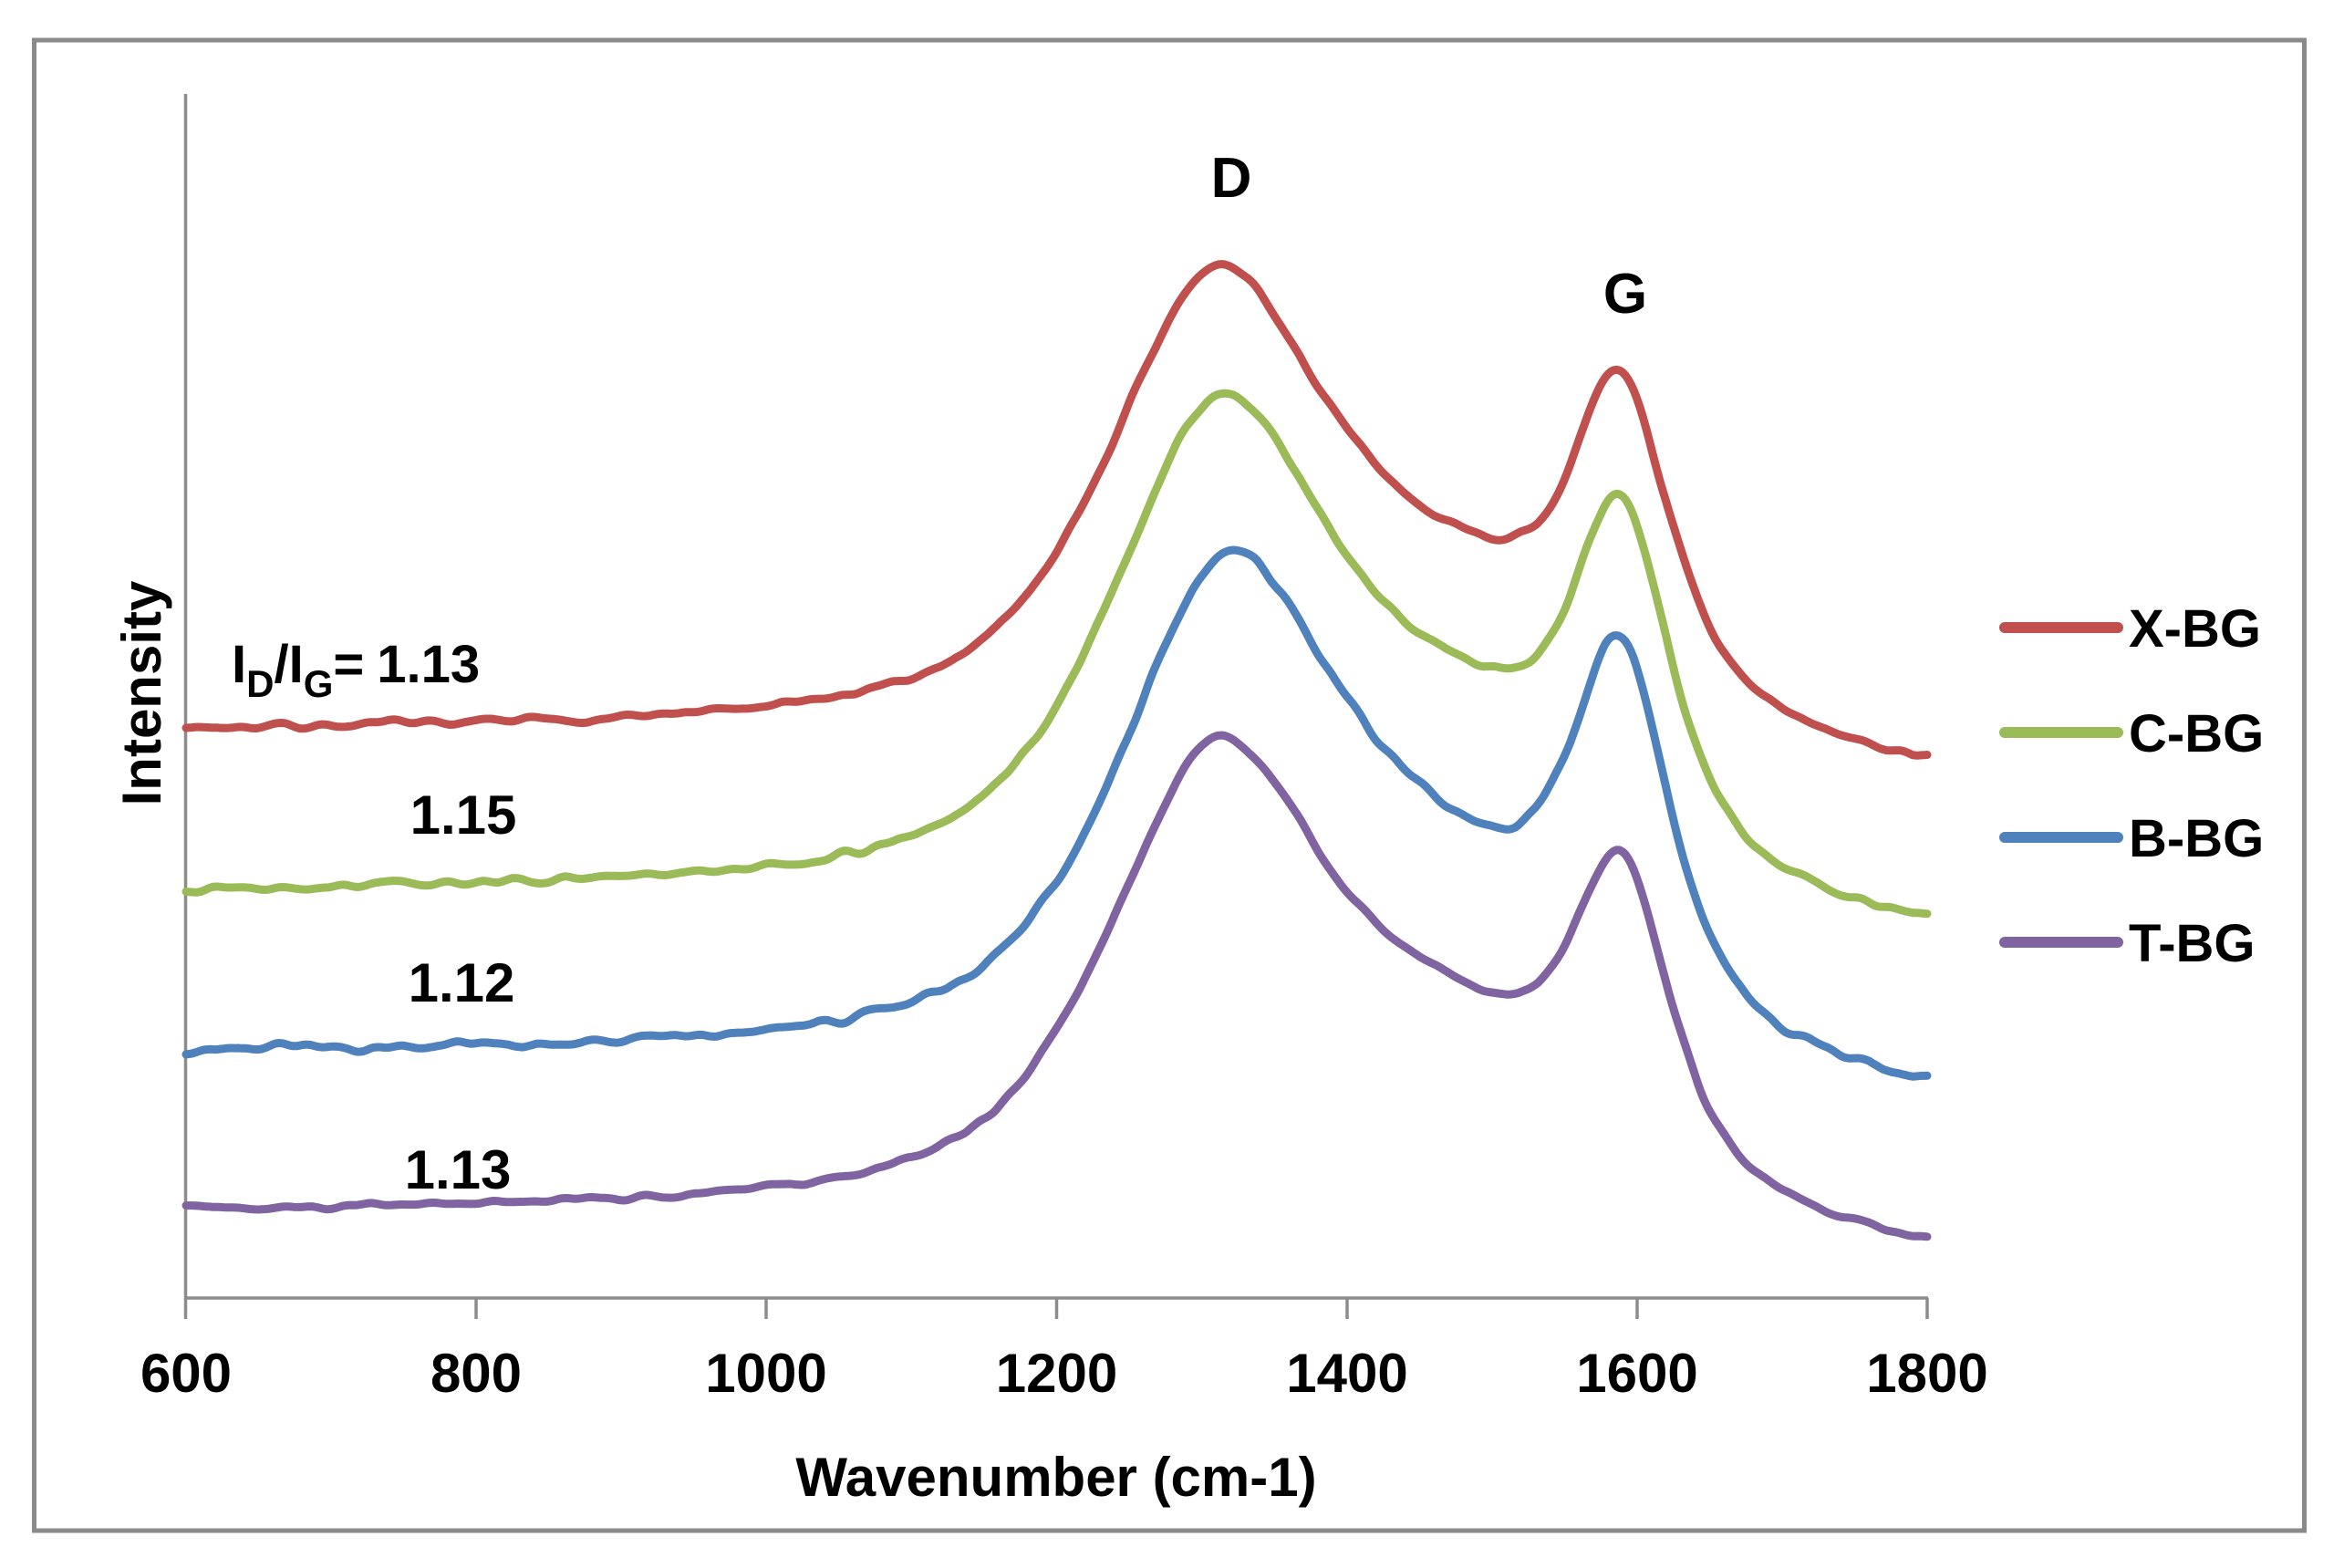  What do you see at coordinates (1625, 294) in the screenshot?
I see `g-band-label: G` at bounding box center [1625, 294].